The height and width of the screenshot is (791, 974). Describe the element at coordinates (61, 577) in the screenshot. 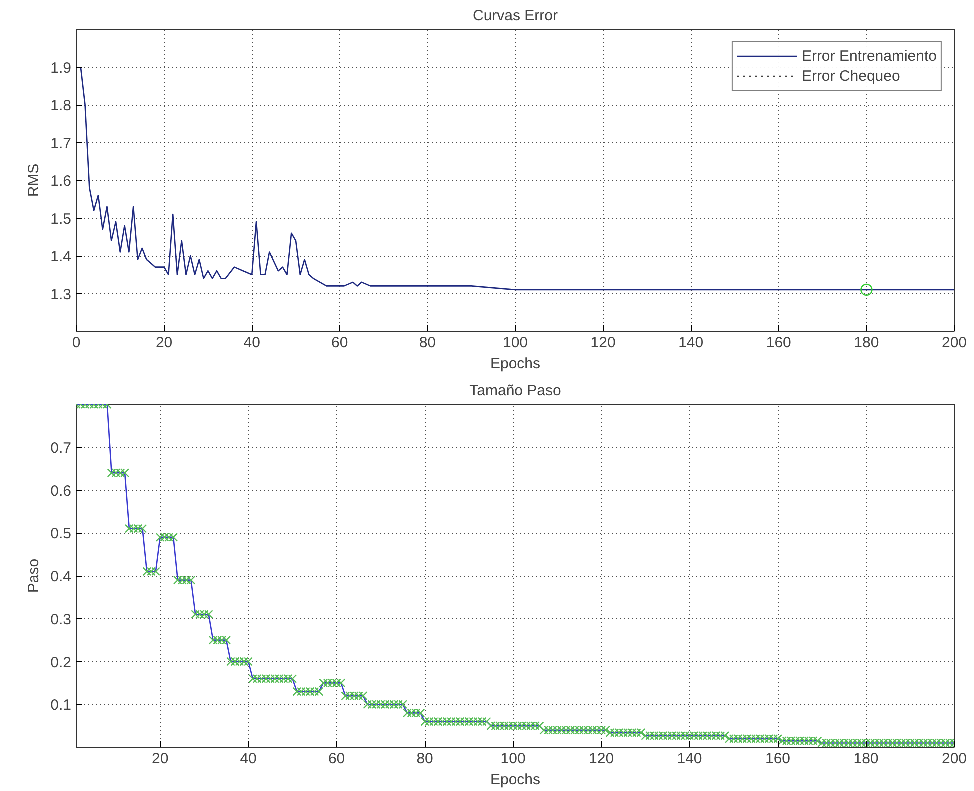

I see `y-tick-label: 0.4` at that location.